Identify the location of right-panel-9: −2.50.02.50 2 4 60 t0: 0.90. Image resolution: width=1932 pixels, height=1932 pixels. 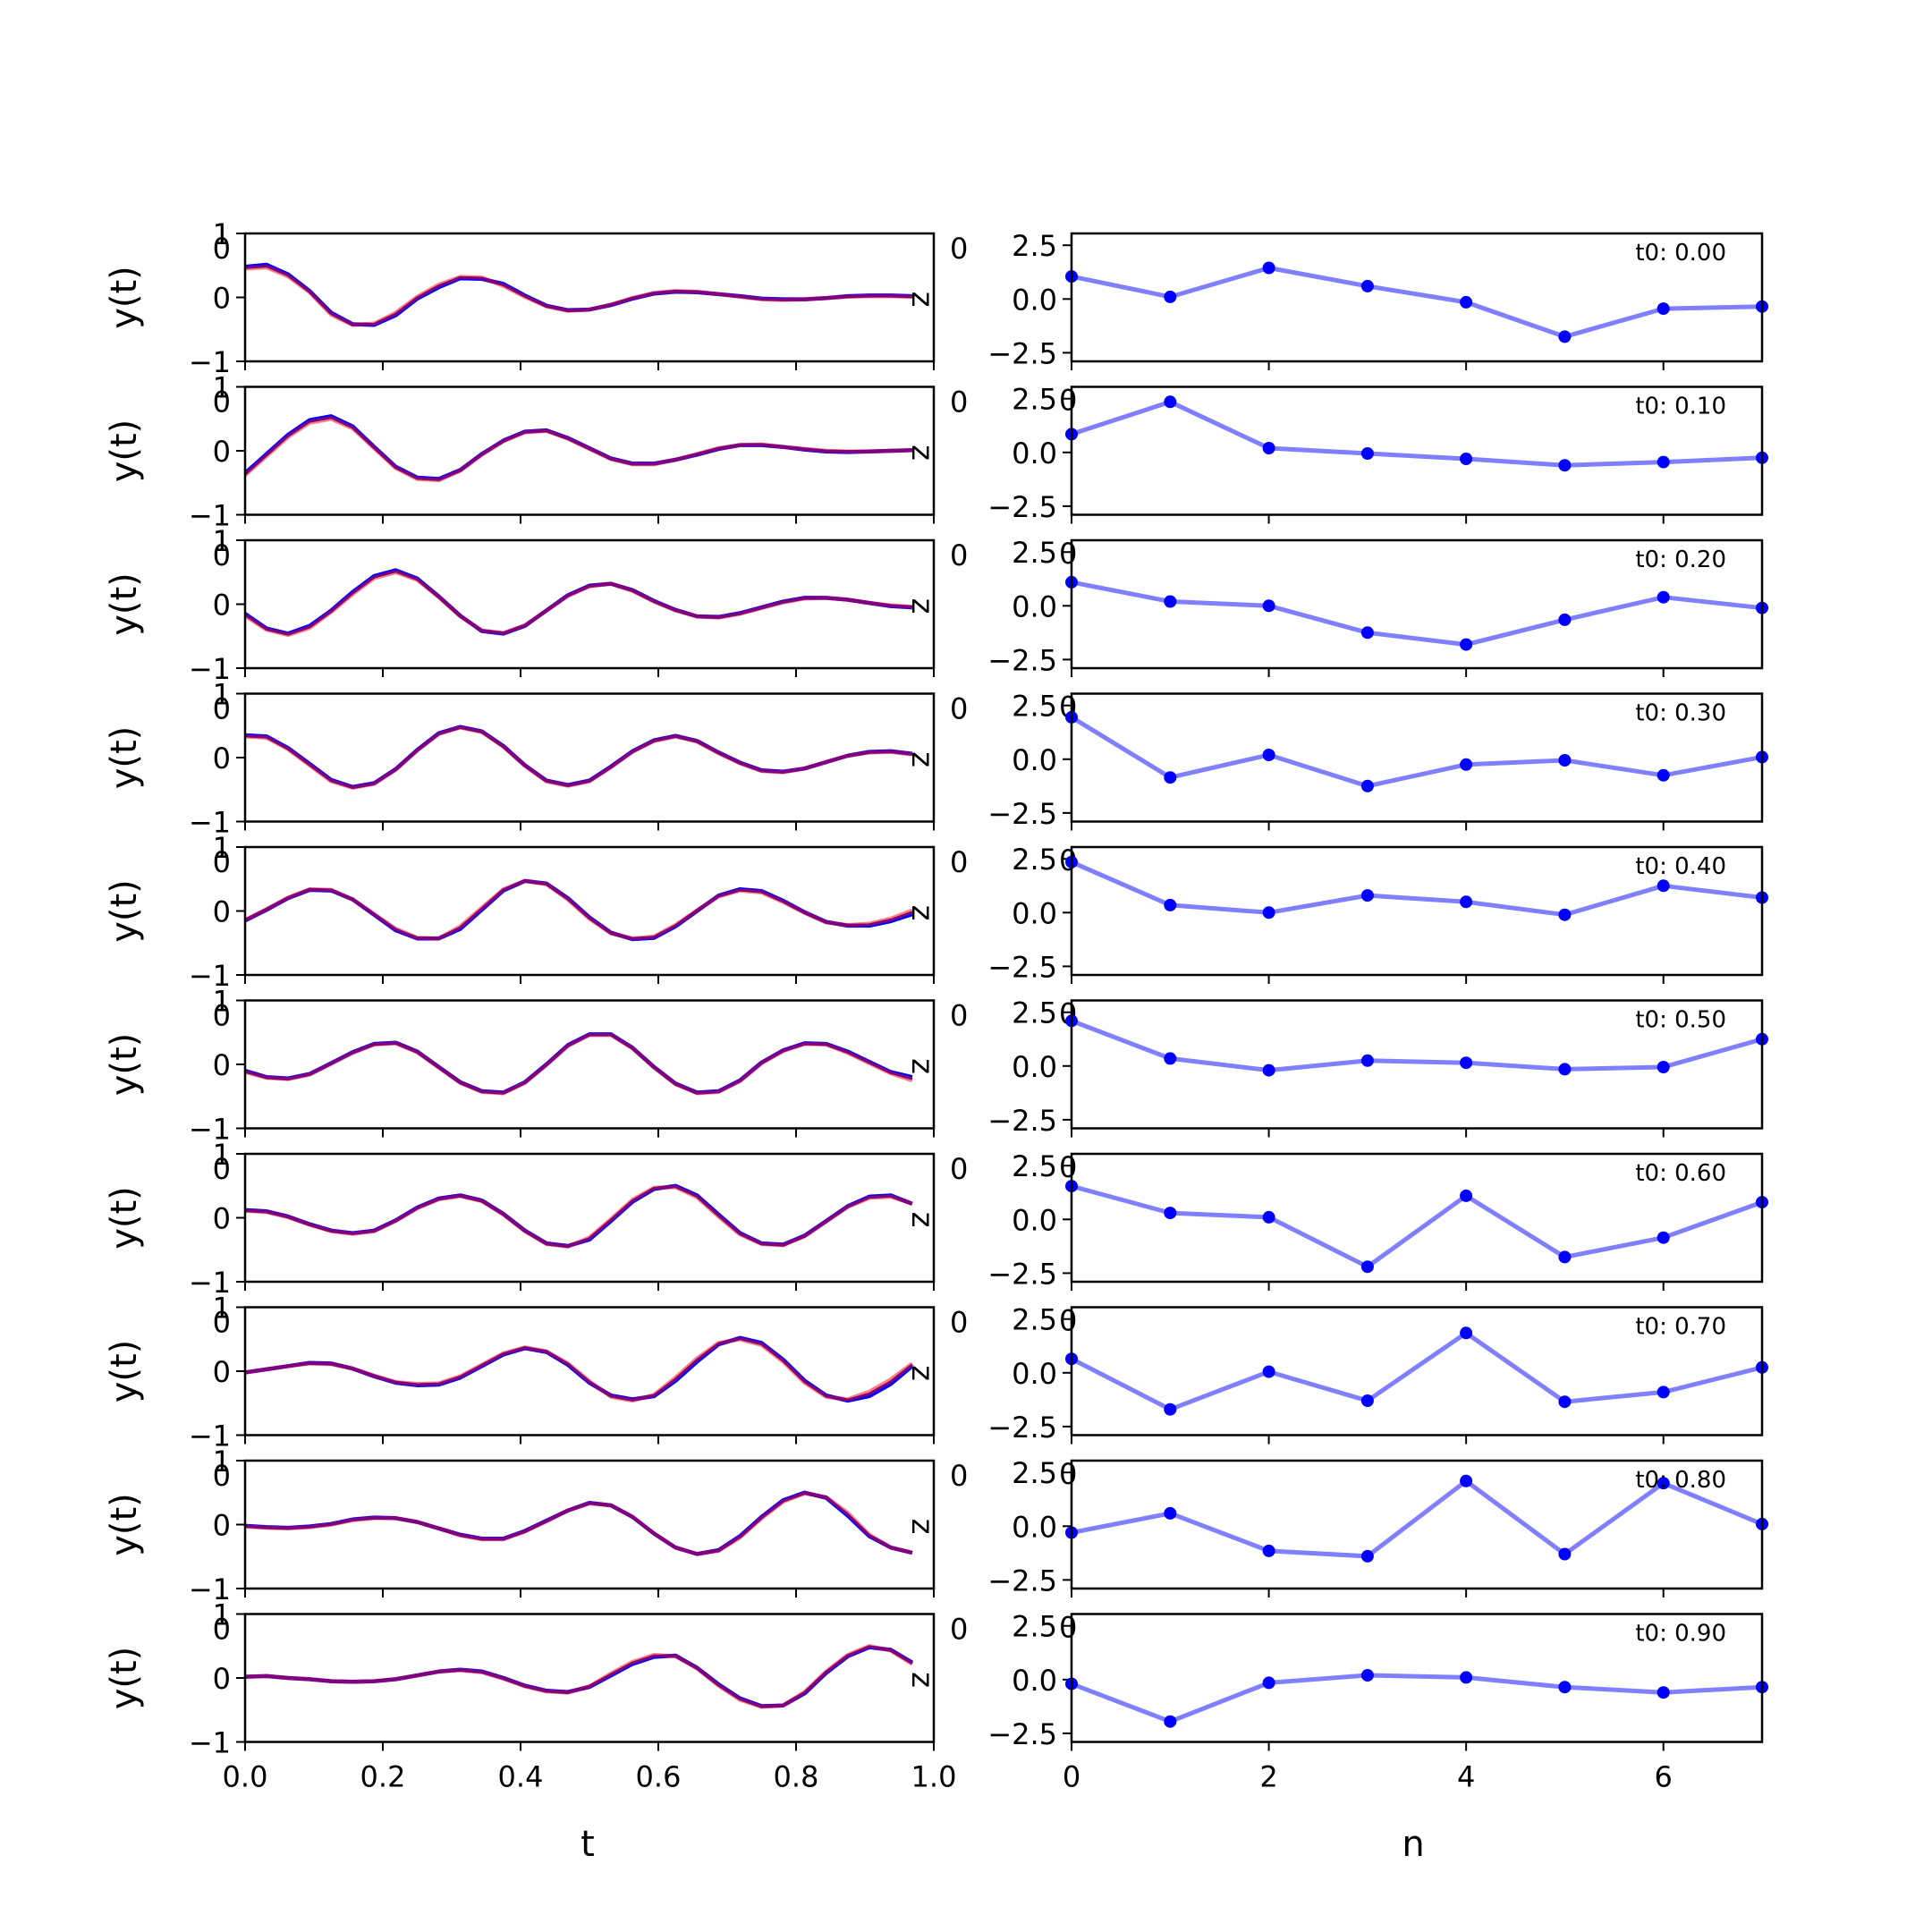
(1377, 1702).